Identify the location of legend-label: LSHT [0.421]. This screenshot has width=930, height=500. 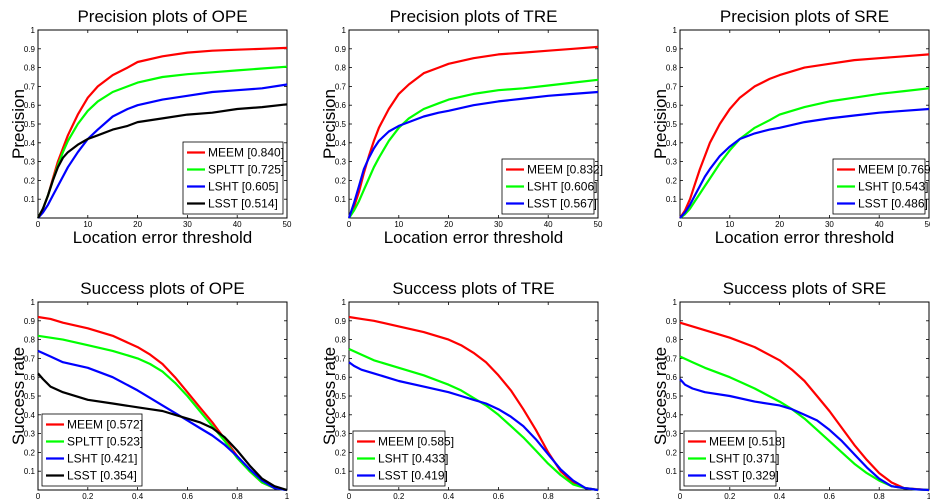
(102, 459).